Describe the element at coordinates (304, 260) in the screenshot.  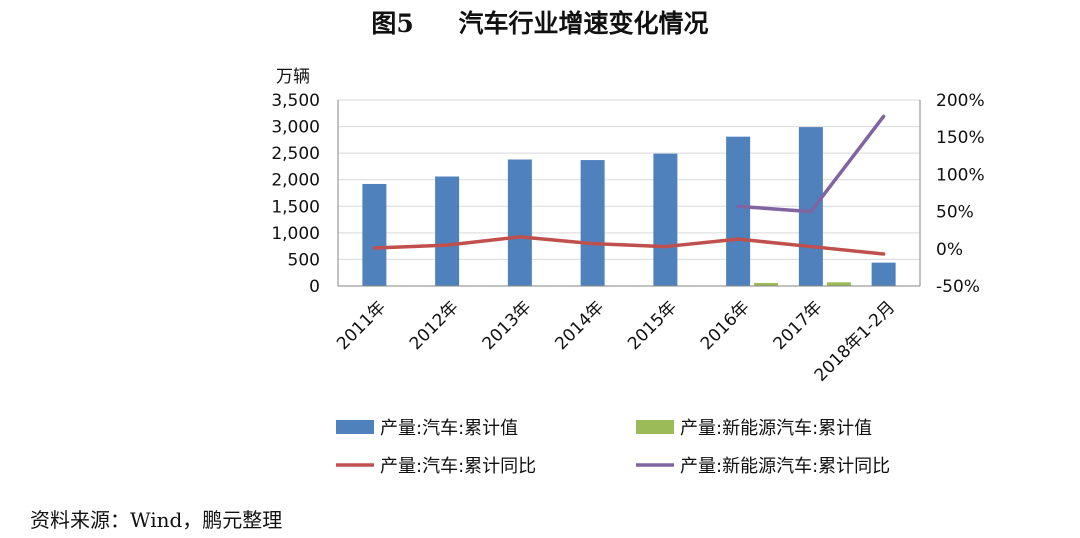
I see `y-left-tick-label: 500` at that location.